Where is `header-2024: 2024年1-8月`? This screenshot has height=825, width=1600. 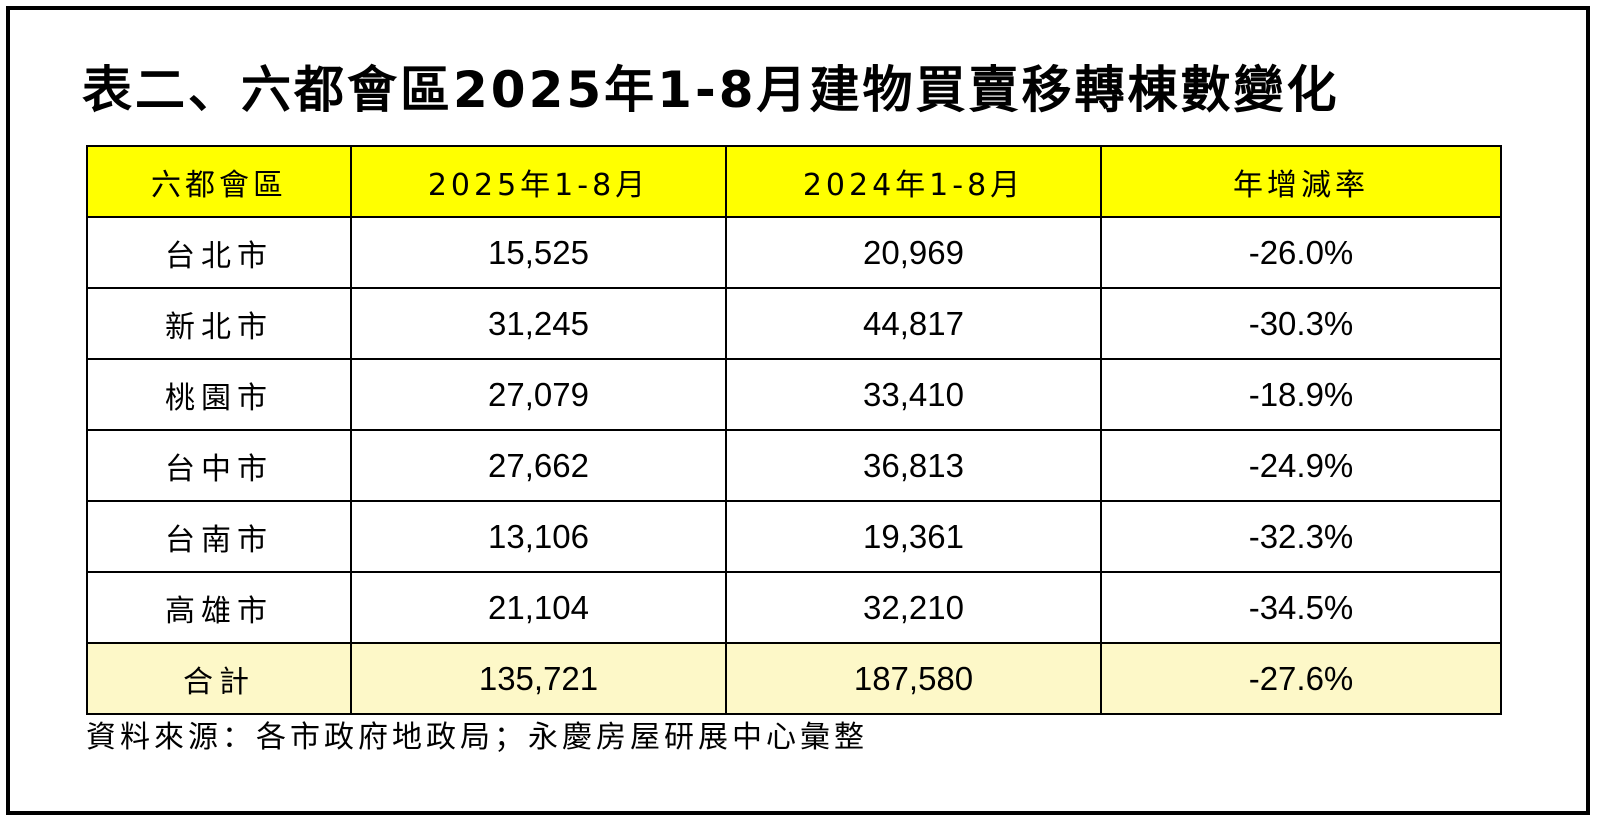 header-2024: 2024年1-8月 is located at coordinates (913, 181).